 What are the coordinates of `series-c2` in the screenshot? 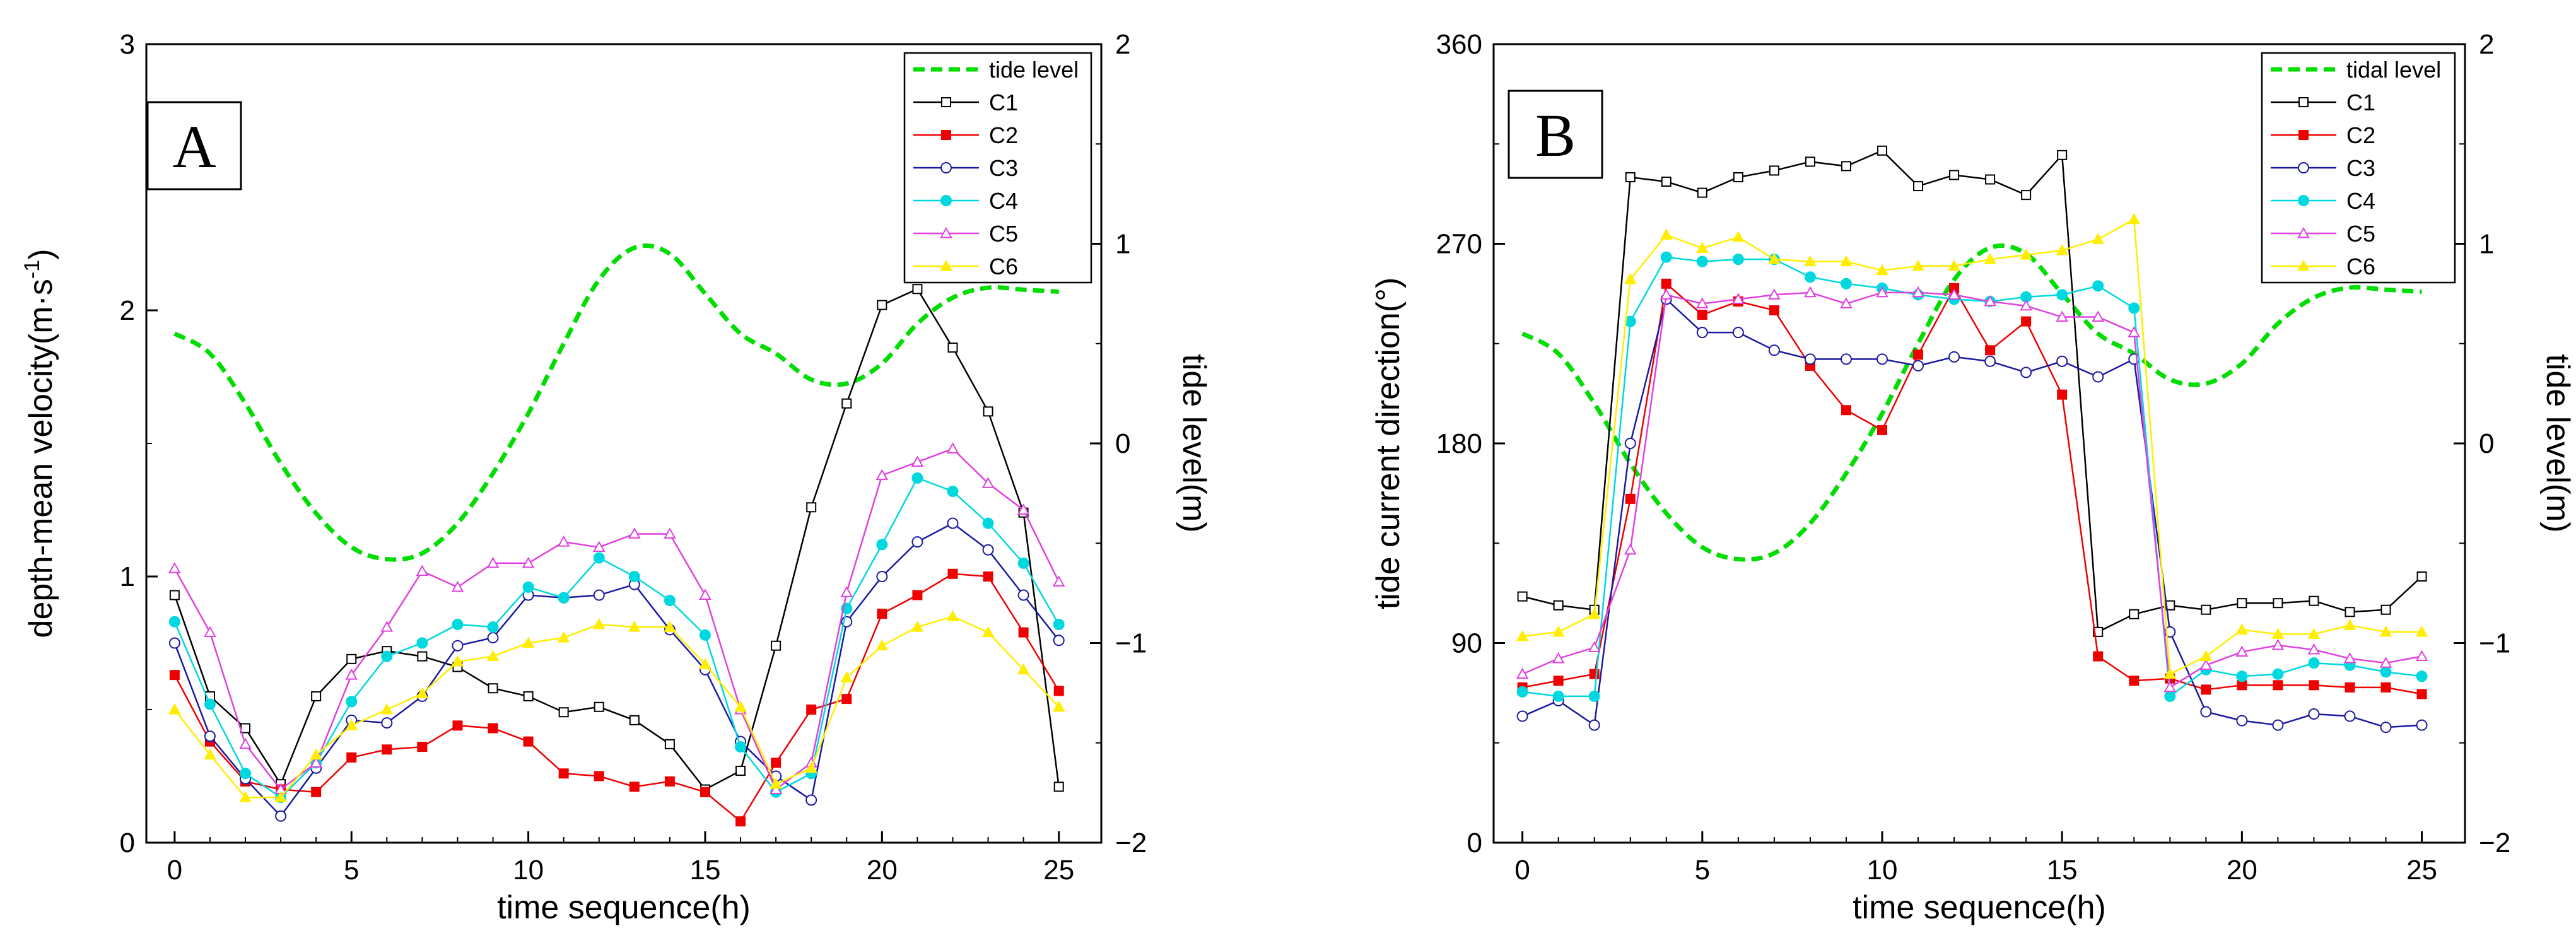 It's located at (616, 697).